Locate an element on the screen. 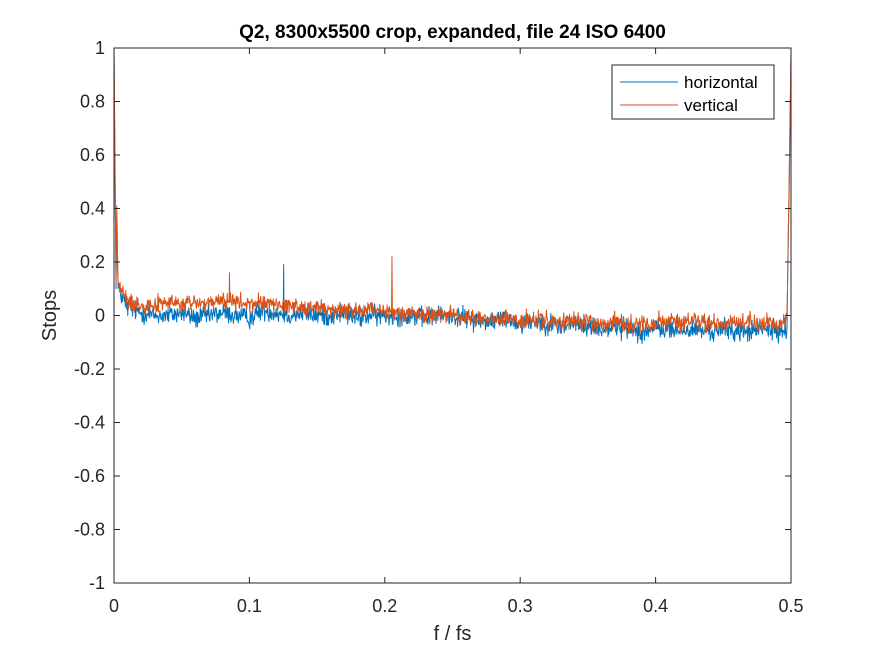  y-tick-label: 0.2 is located at coordinates (92, 262).